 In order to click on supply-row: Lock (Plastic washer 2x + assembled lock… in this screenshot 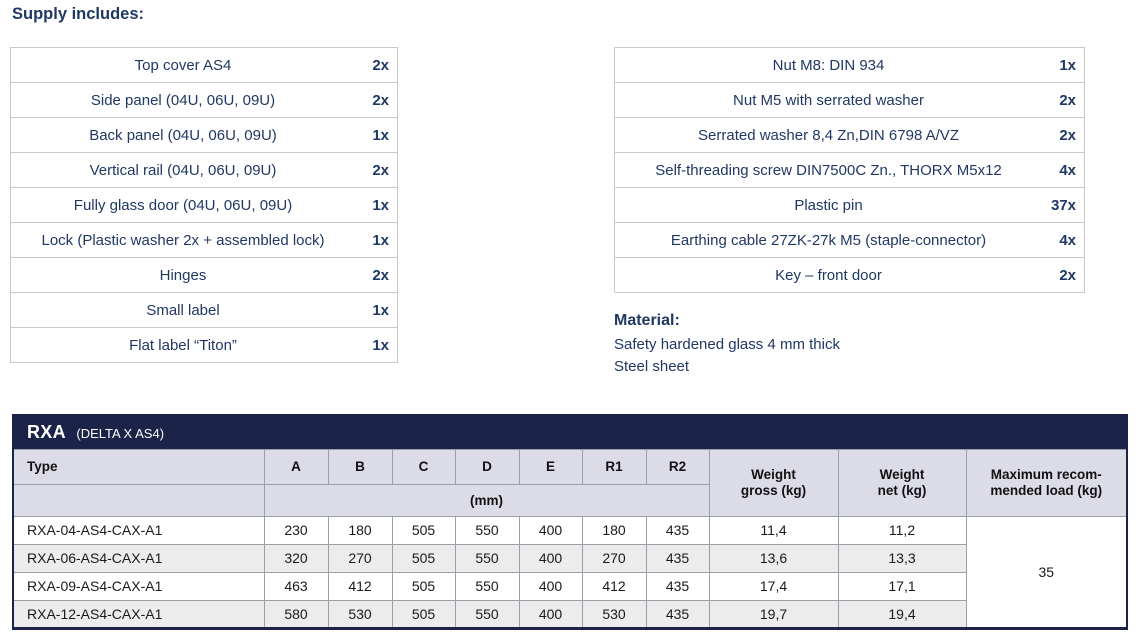, I will do `click(204, 240)`.